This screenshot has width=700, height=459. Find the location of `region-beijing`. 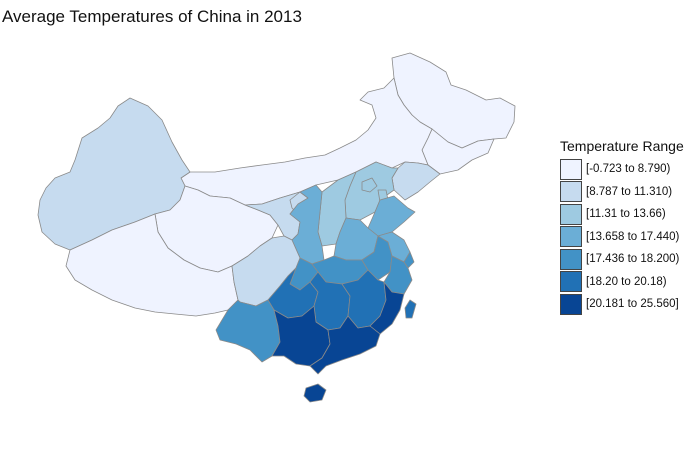

region-beijing is located at coordinates (369, 185).